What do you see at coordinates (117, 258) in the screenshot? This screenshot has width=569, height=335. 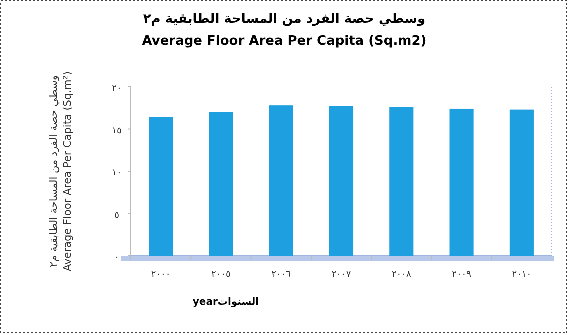 I see `y-tick-label: ٠` at bounding box center [117, 258].